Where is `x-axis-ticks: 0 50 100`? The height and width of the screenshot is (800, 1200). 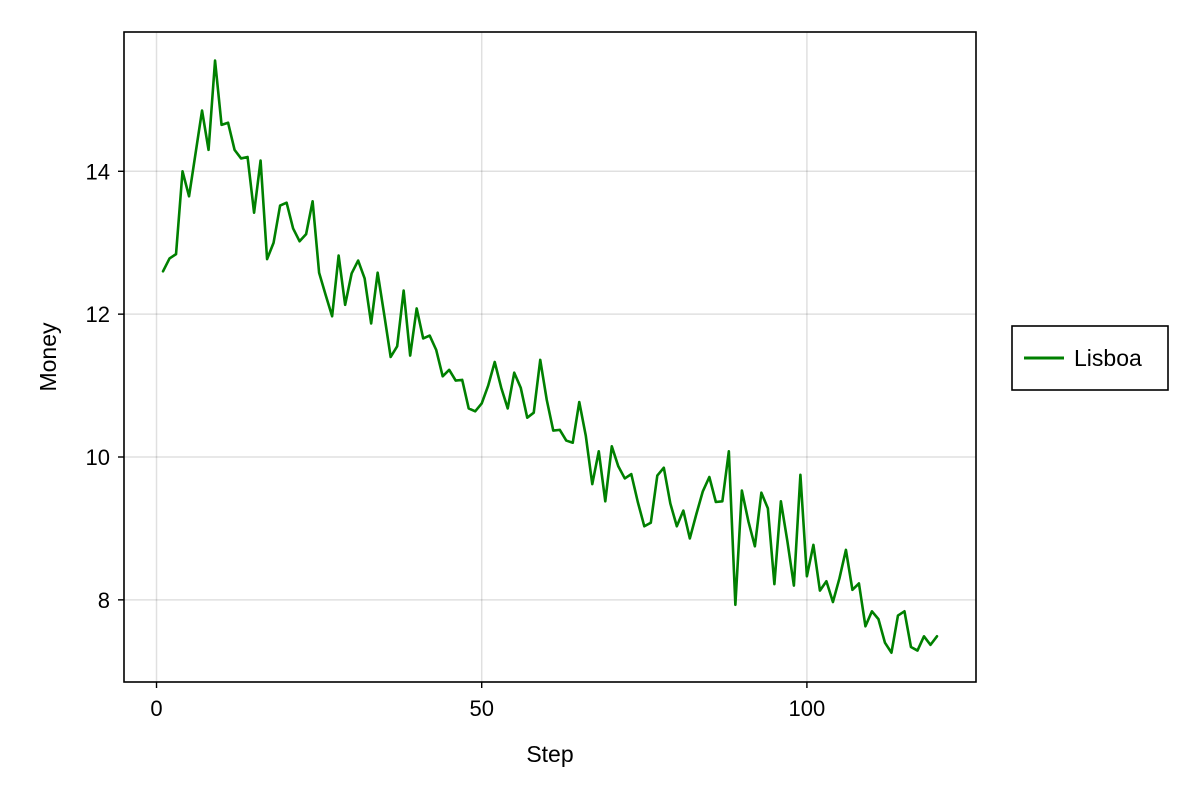 x-axis-ticks: 0 50 100 is located at coordinates (487, 701).